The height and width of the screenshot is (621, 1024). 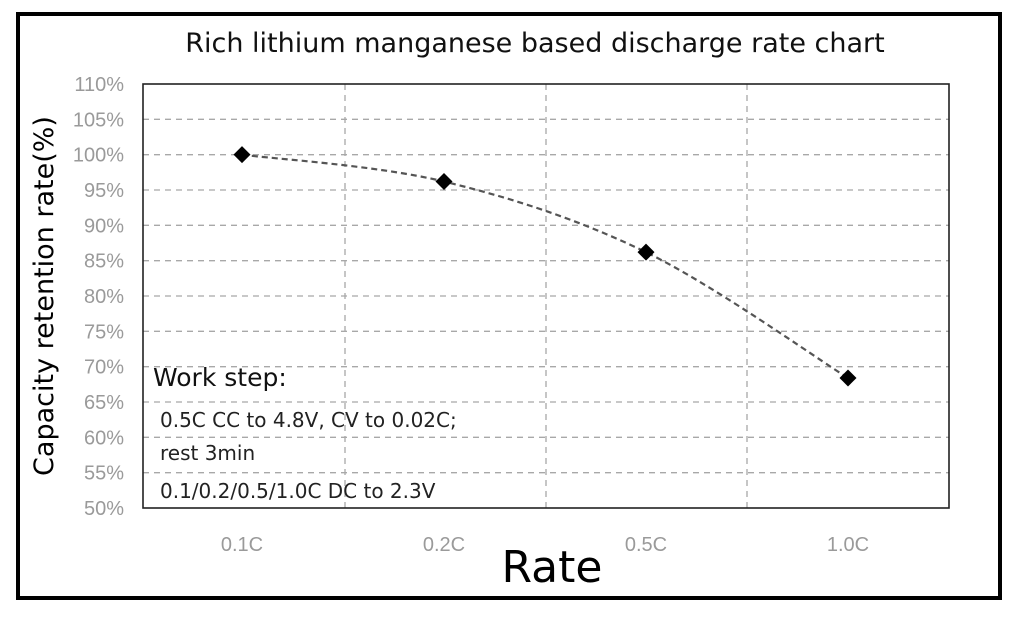 What do you see at coordinates (242, 545) in the screenshot?
I see `x-tick-label: 0.1C` at bounding box center [242, 545].